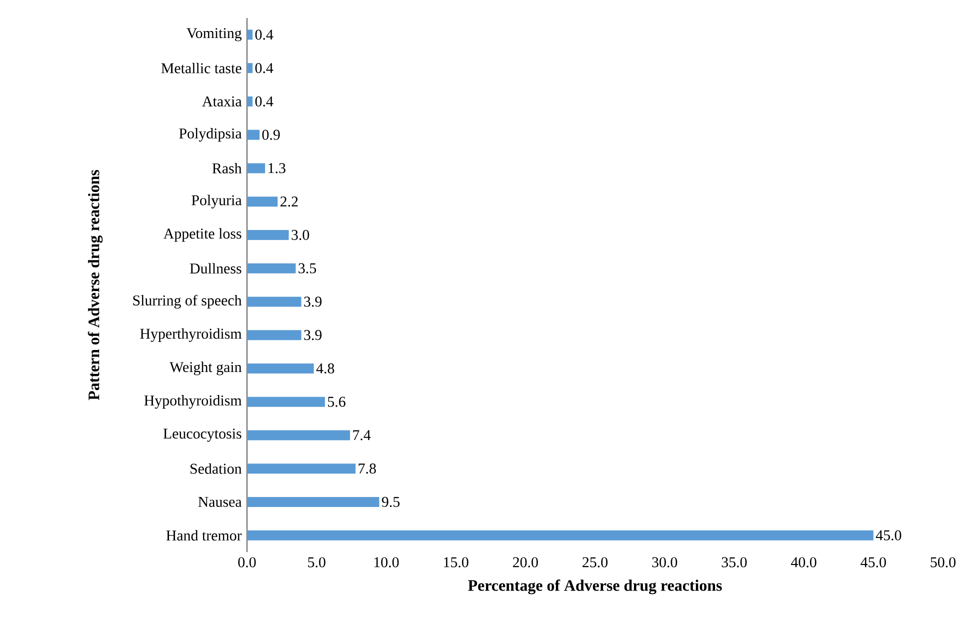 Image resolution: width=967 pixels, height=634 pixels. What do you see at coordinates (271, 135) in the screenshot?
I see `data-label: 0.9` at bounding box center [271, 135].